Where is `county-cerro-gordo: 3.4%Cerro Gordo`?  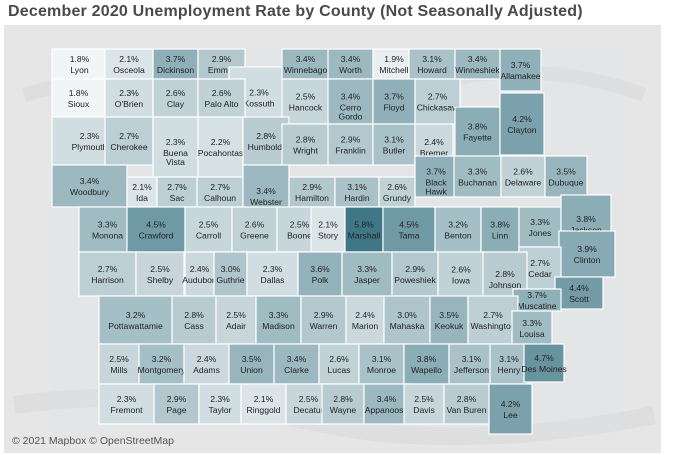 county-cerro-gordo: 3.4%Cerro Gordo is located at coordinates (350, 101).